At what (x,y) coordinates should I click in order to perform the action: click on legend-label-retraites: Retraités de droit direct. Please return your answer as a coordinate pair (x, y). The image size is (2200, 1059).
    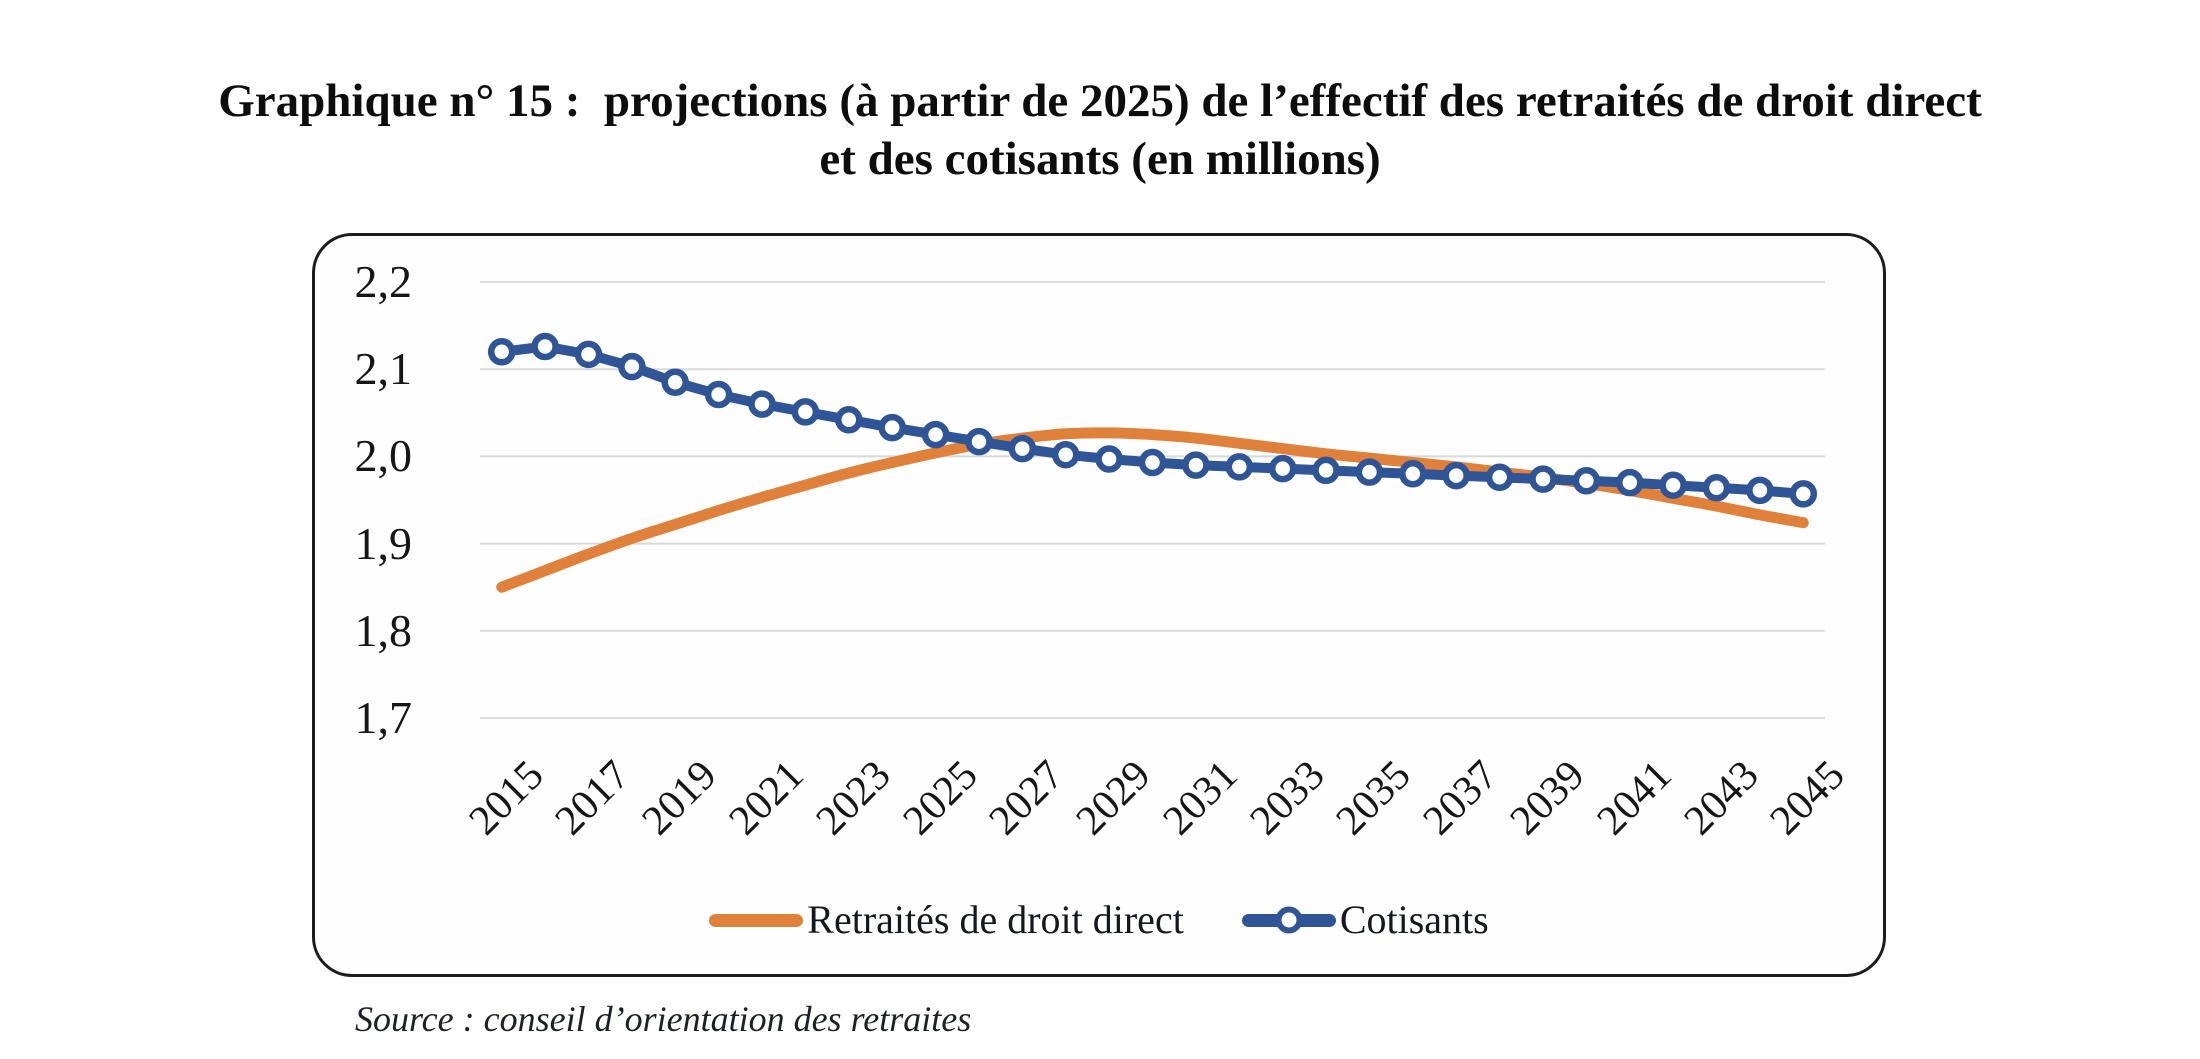
    Looking at the image, I should click on (995, 919).